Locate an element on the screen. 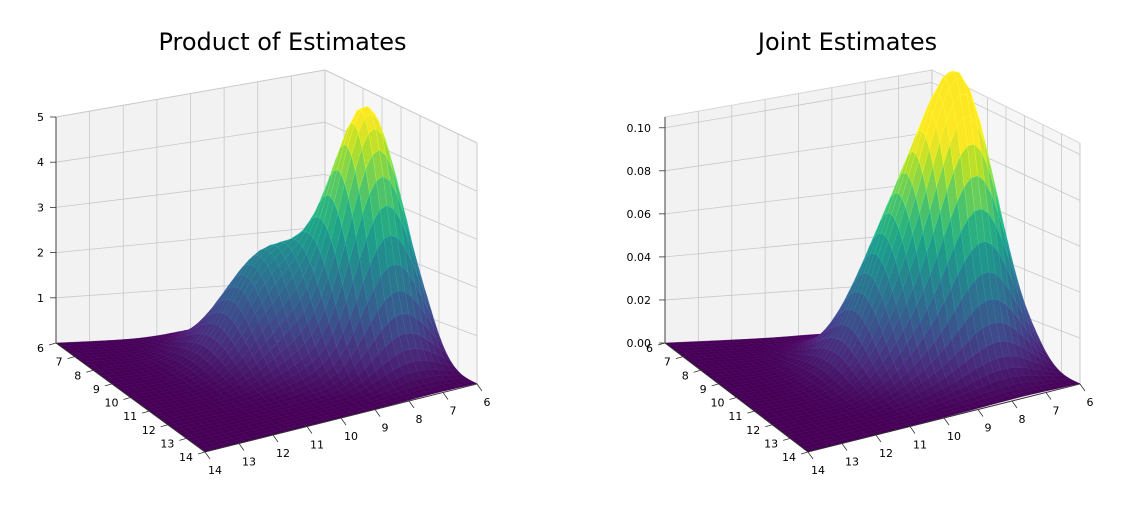  z-tick-label: 1 is located at coordinates (40, 298).